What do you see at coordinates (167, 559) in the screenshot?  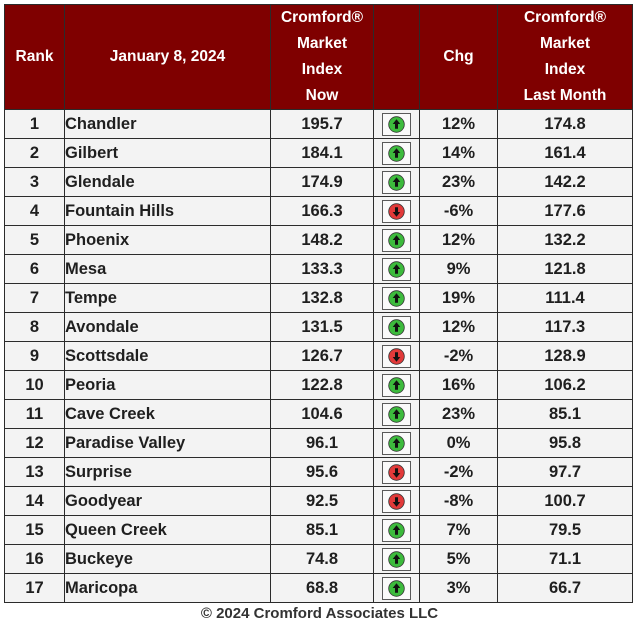 I see `city-cell: Buckeye` at bounding box center [167, 559].